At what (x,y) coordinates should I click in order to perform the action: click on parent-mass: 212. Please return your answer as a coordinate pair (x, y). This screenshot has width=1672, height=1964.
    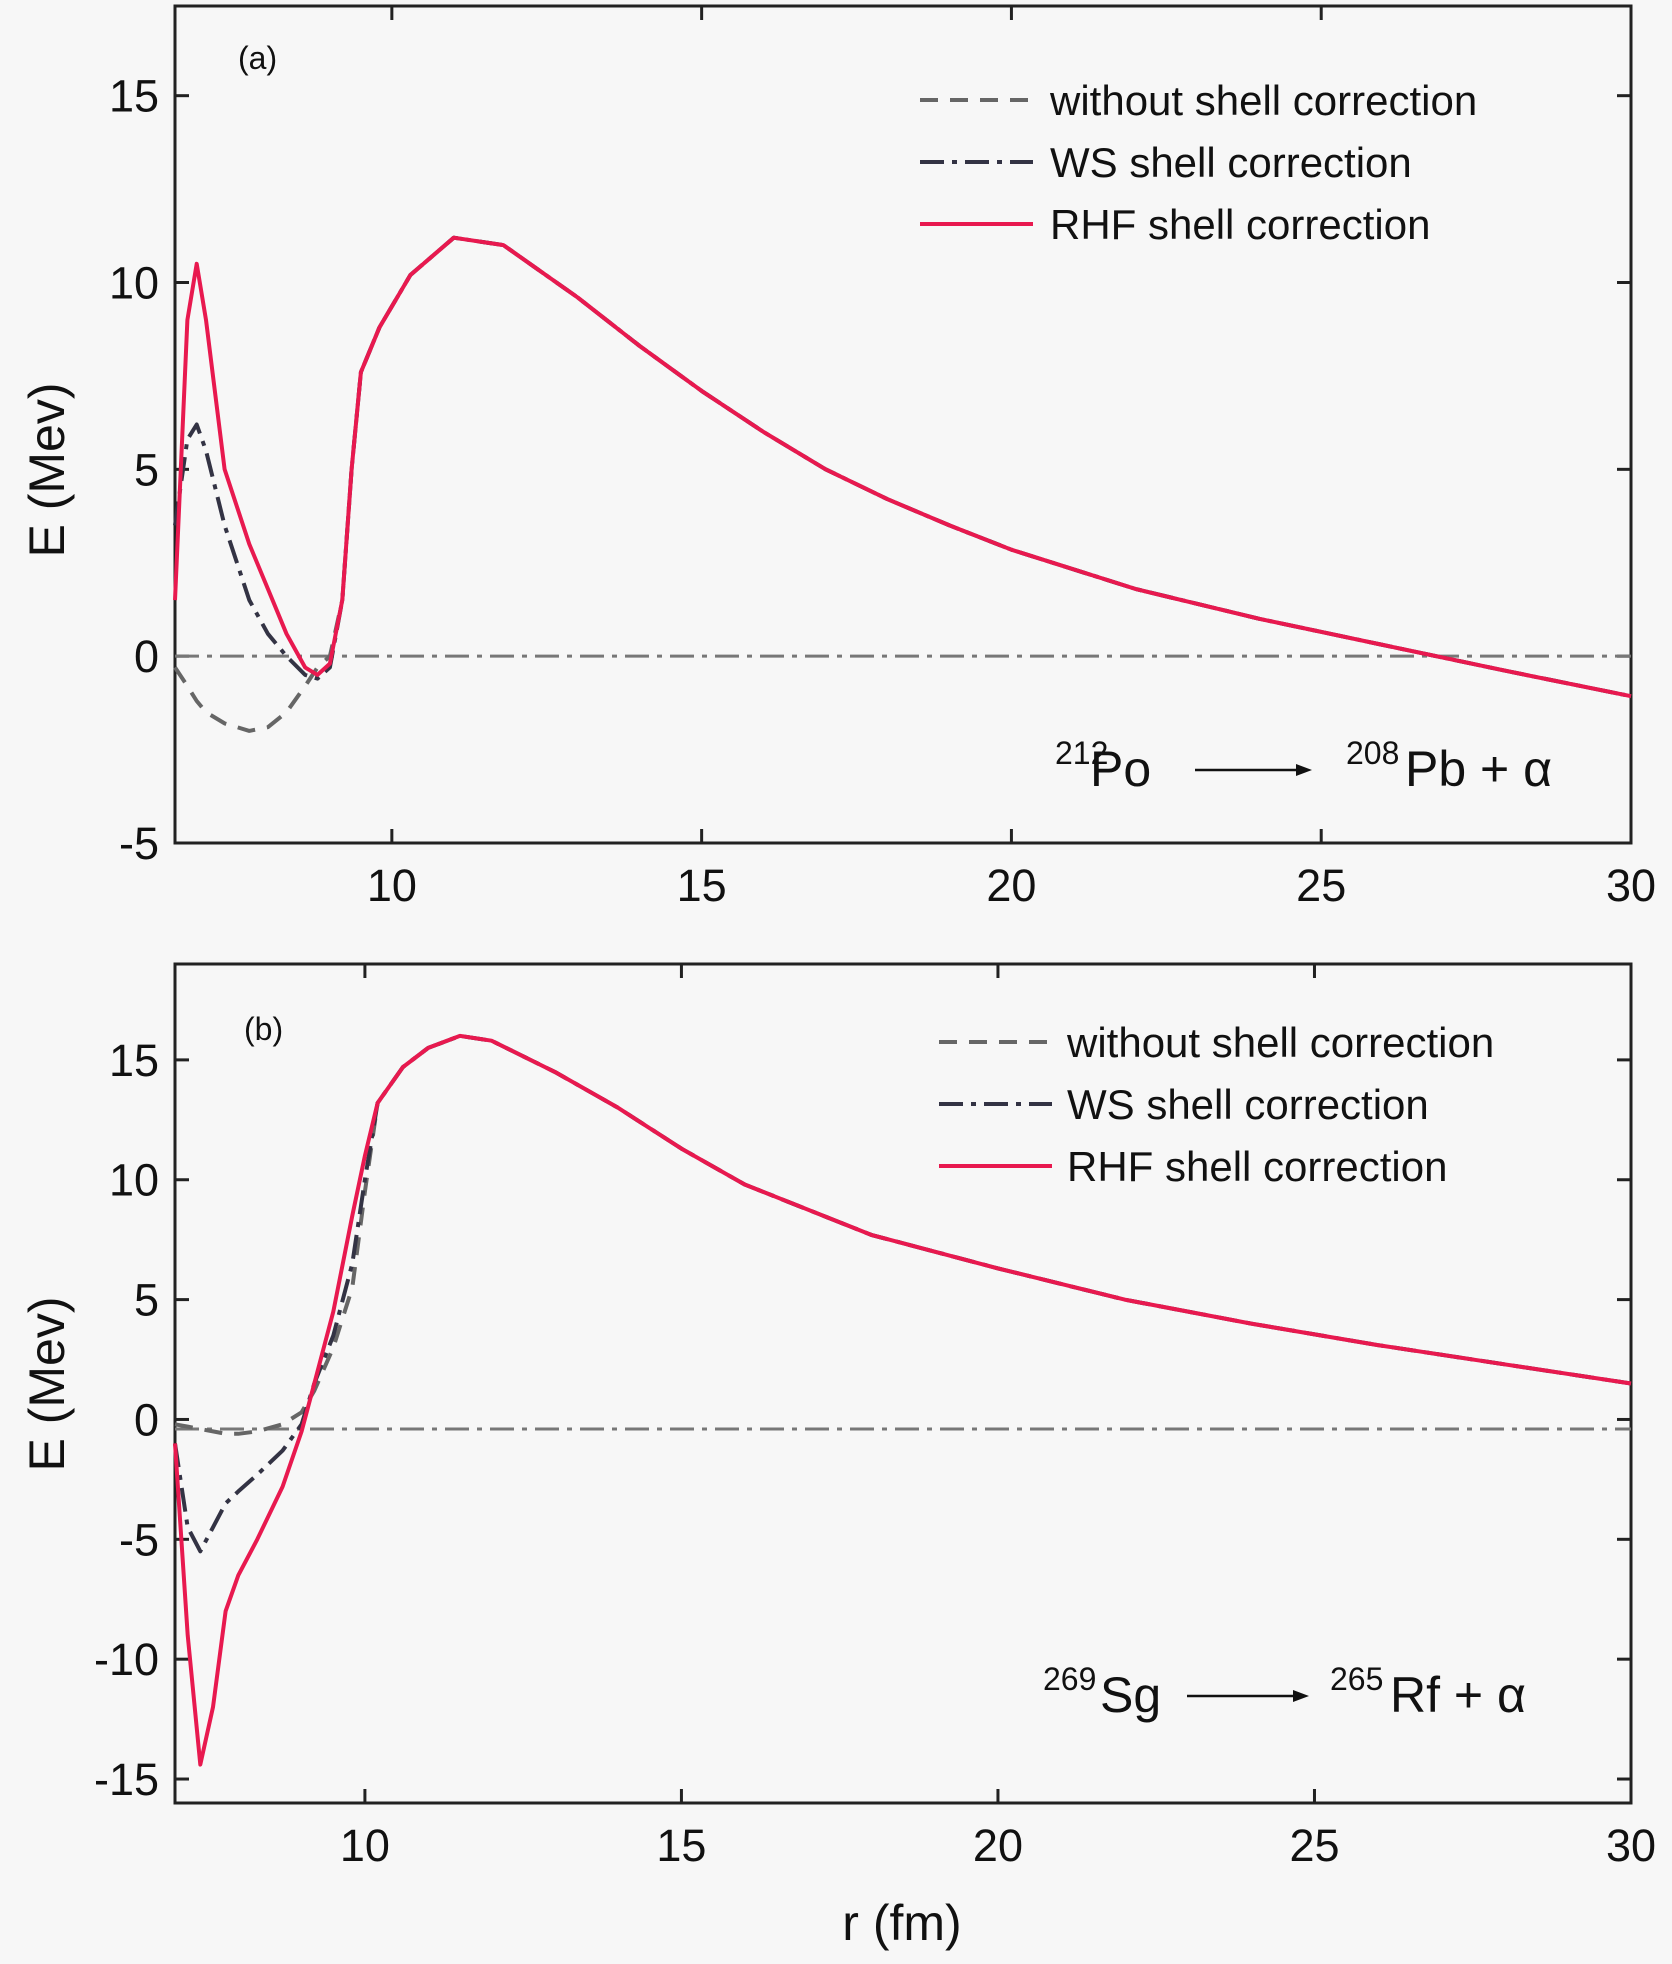
    Looking at the image, I should click on (1081, 753).